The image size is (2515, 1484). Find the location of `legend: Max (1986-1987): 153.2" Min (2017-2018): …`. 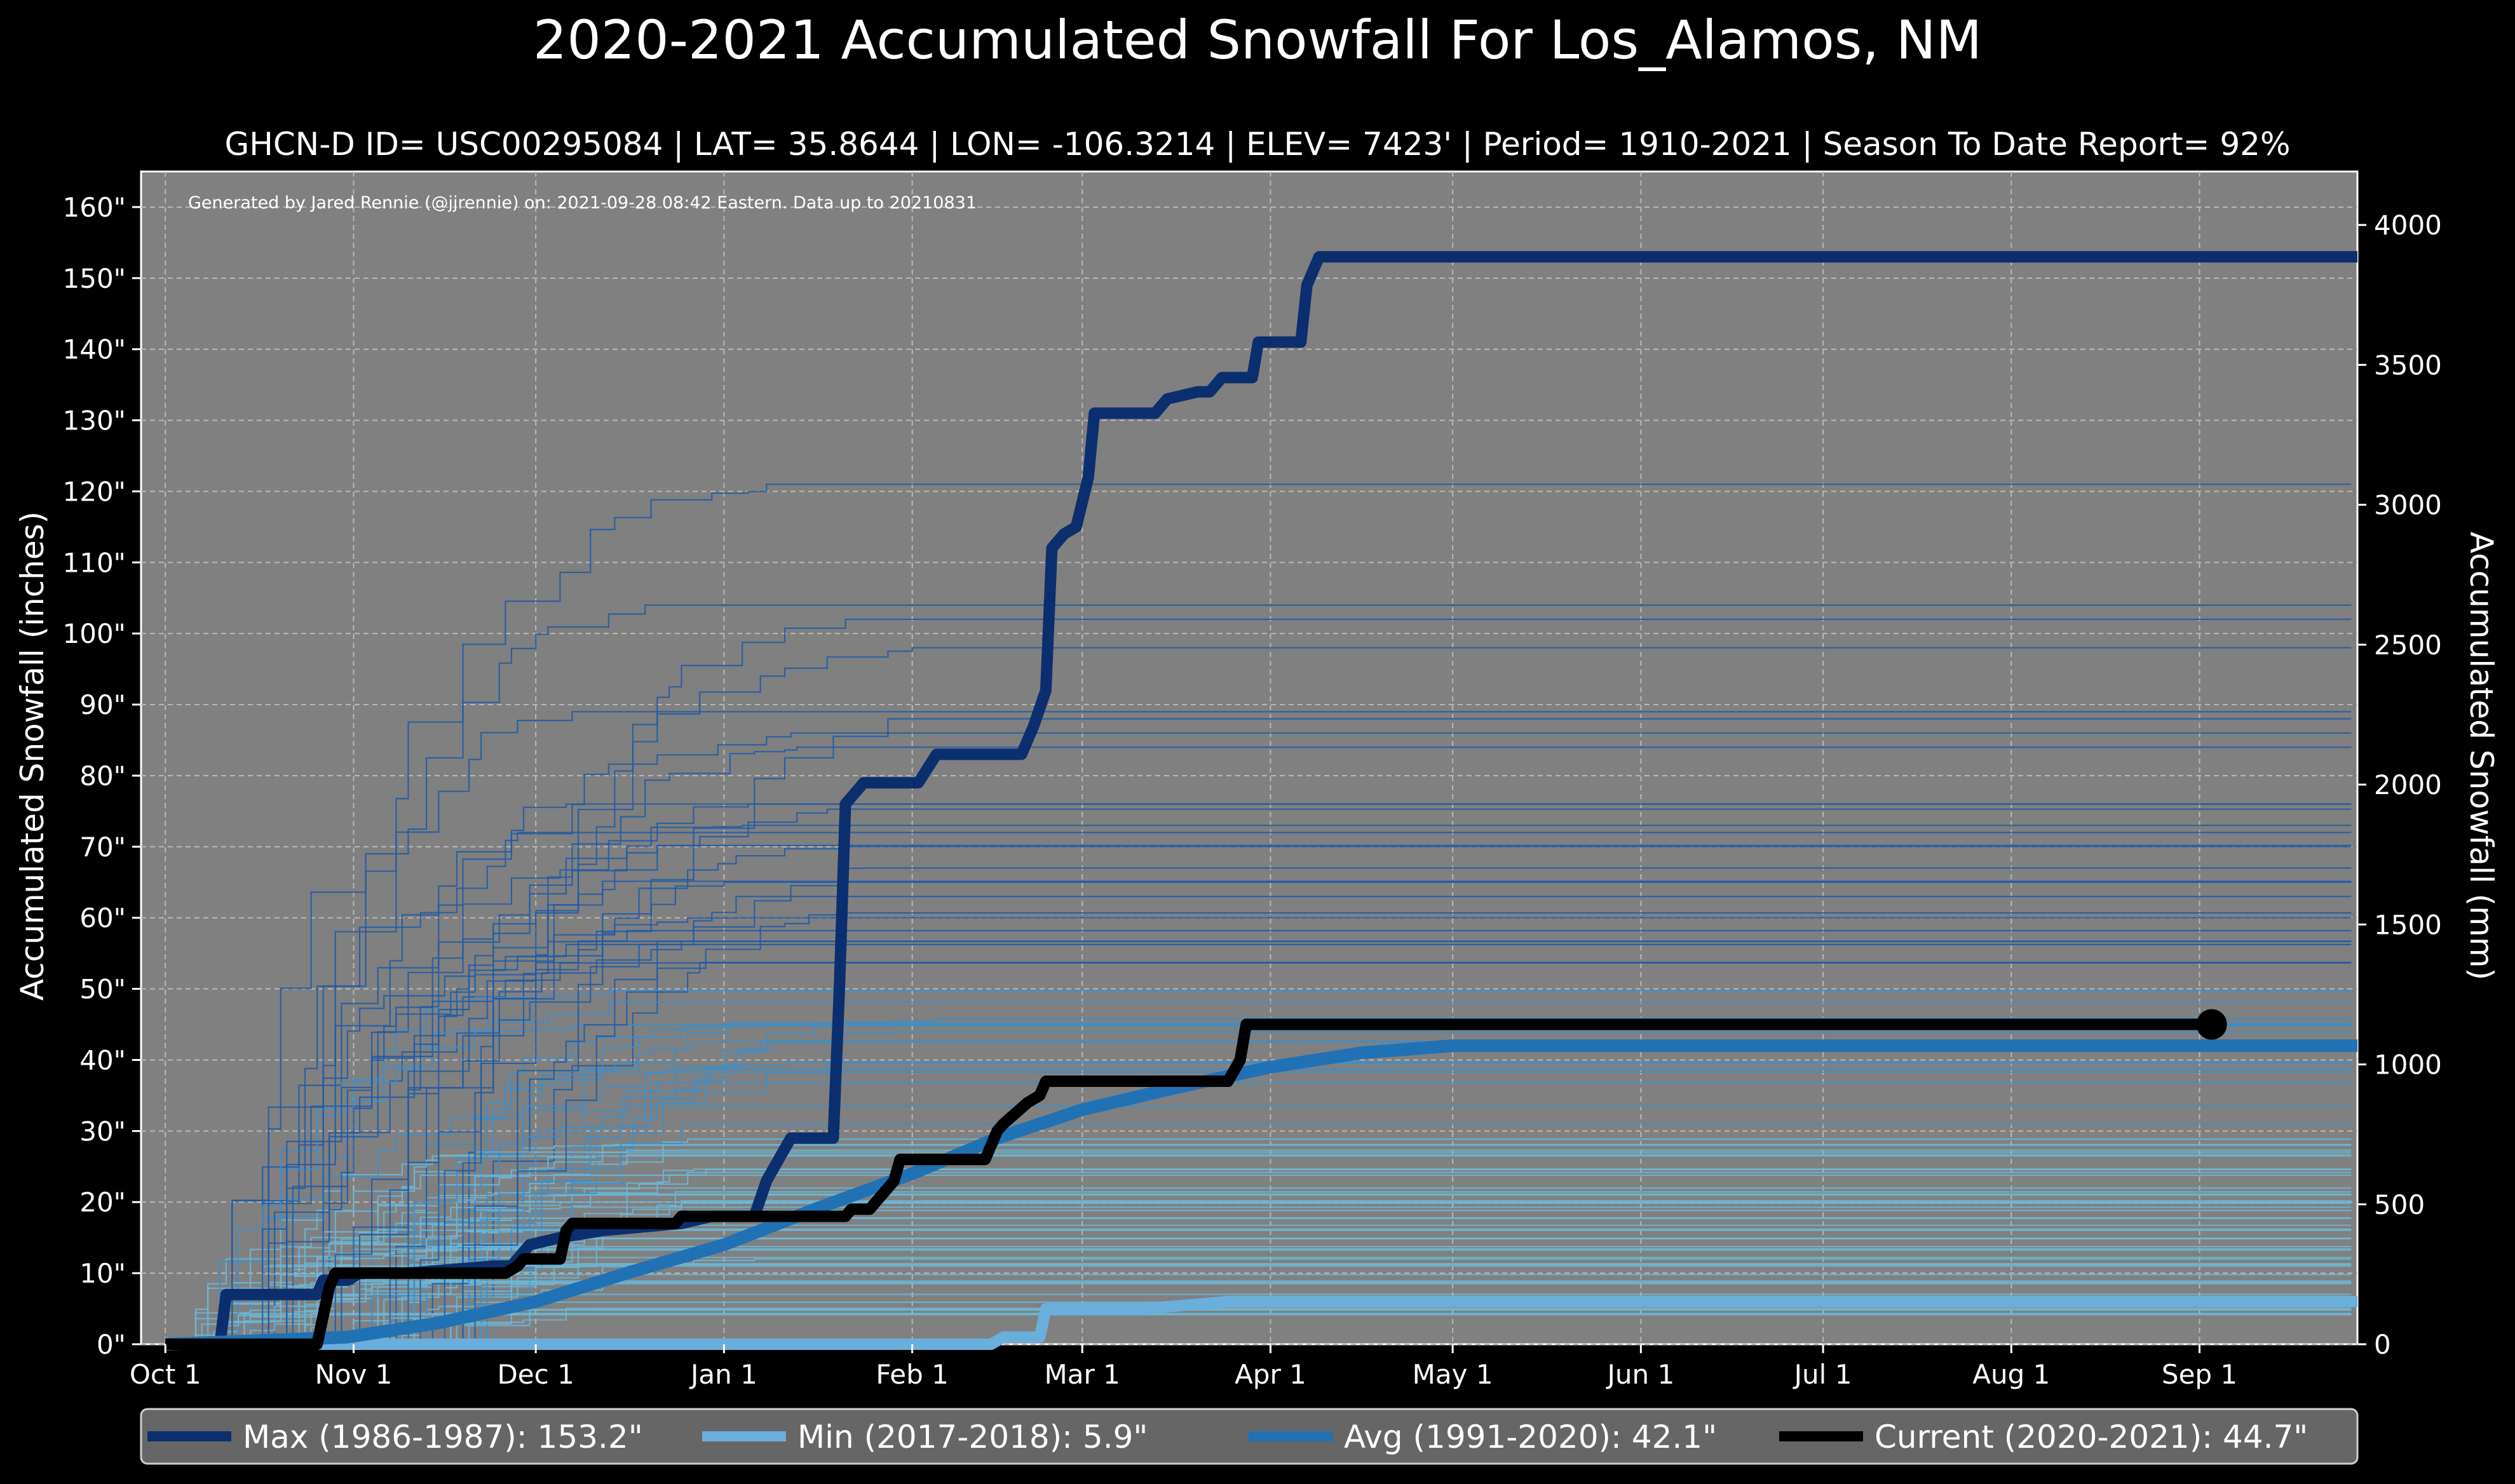

legend: Max (1986-1987): 153.2" Min (2017-2018): … is located at coordinates (1249, 1436).